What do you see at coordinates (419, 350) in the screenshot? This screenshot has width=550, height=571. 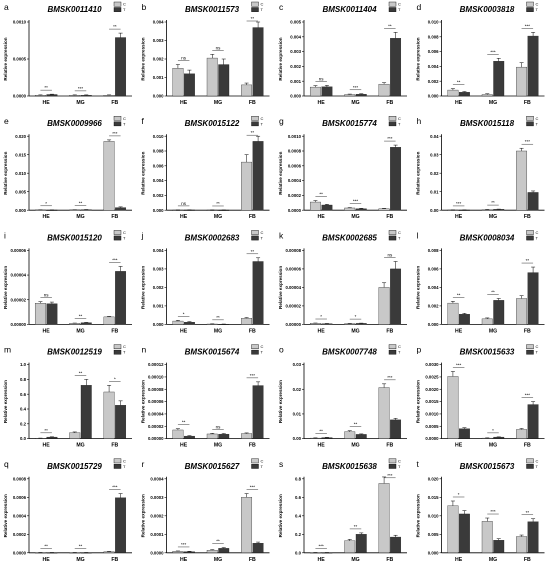 I see `panel-label: p` at bounding box center [419, 350].